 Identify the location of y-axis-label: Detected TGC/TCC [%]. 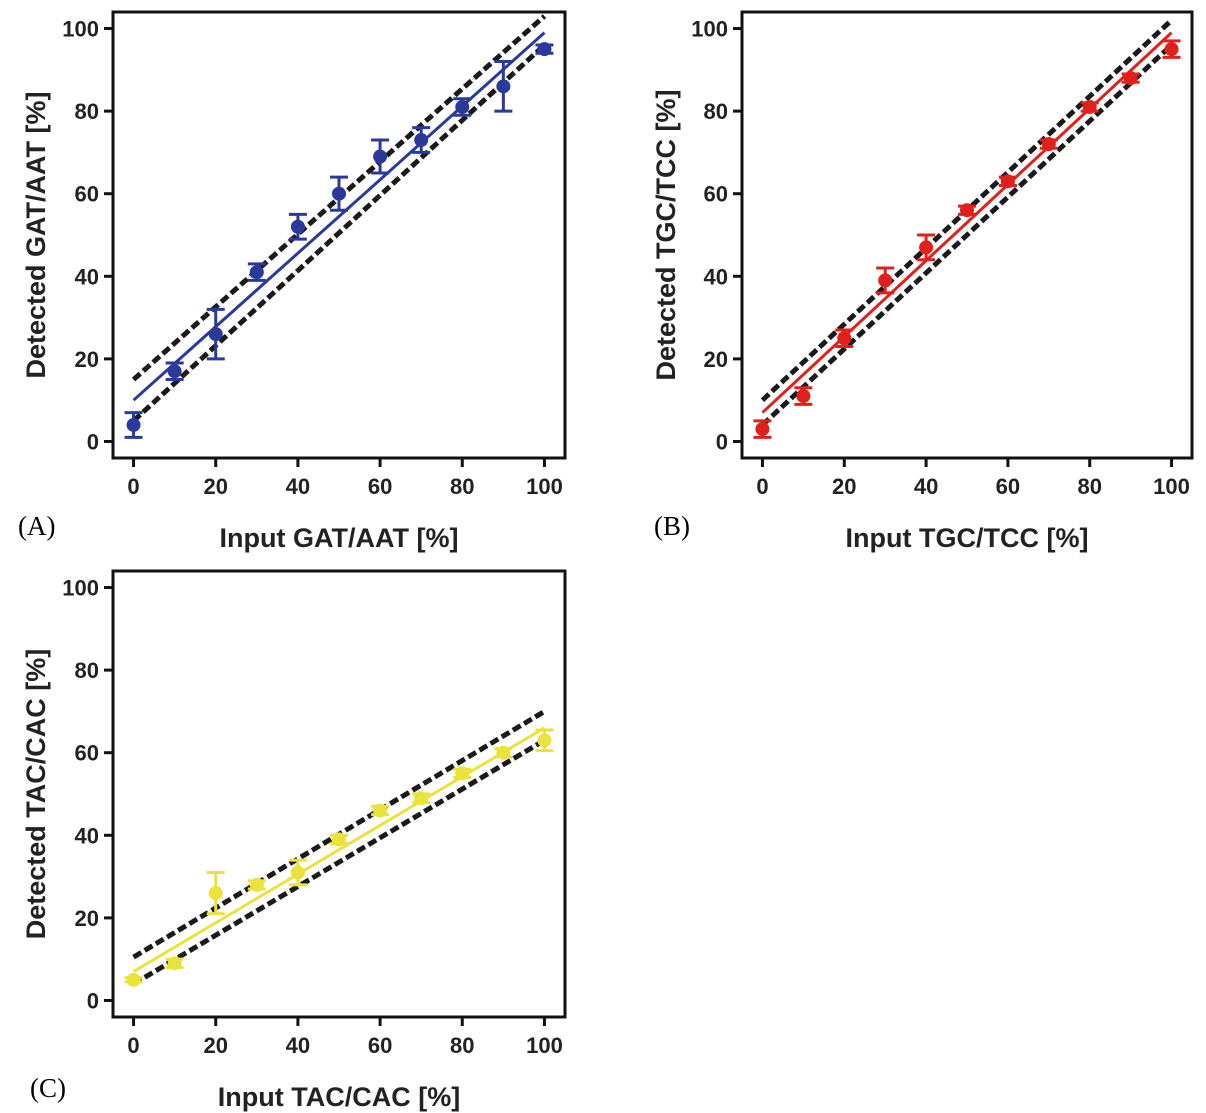
(666, 234).